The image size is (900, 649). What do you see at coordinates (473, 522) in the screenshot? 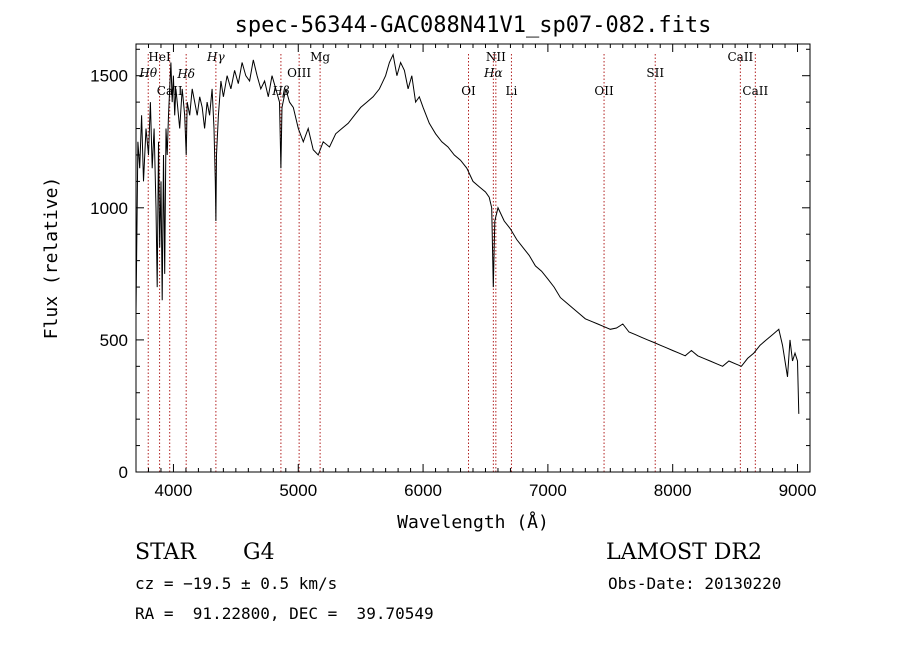
I see `x-axis-label: Wavelength (Å)` at bounding box center [473, 522].